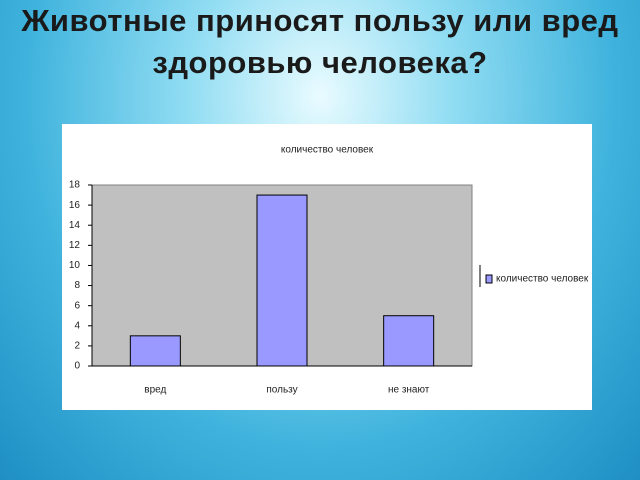  What do you see at coordinates (77, 325) in the screenshot?
I see `y-tick-label: 4` at bounding box center [77, 325].